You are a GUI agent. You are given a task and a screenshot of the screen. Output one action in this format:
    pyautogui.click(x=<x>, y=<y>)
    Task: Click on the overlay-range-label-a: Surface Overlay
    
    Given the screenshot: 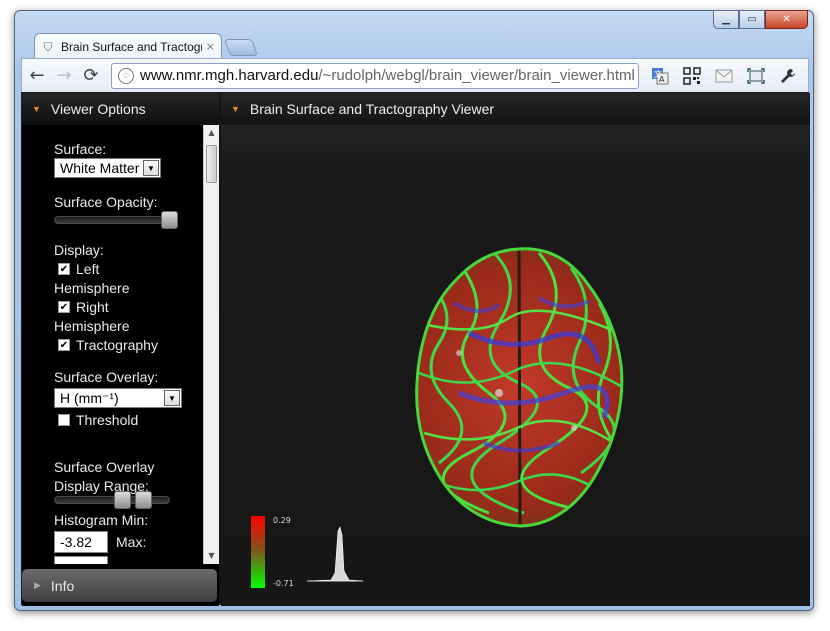 What is the action you would take?
    pyautogui.click(x=104, y=467)
    